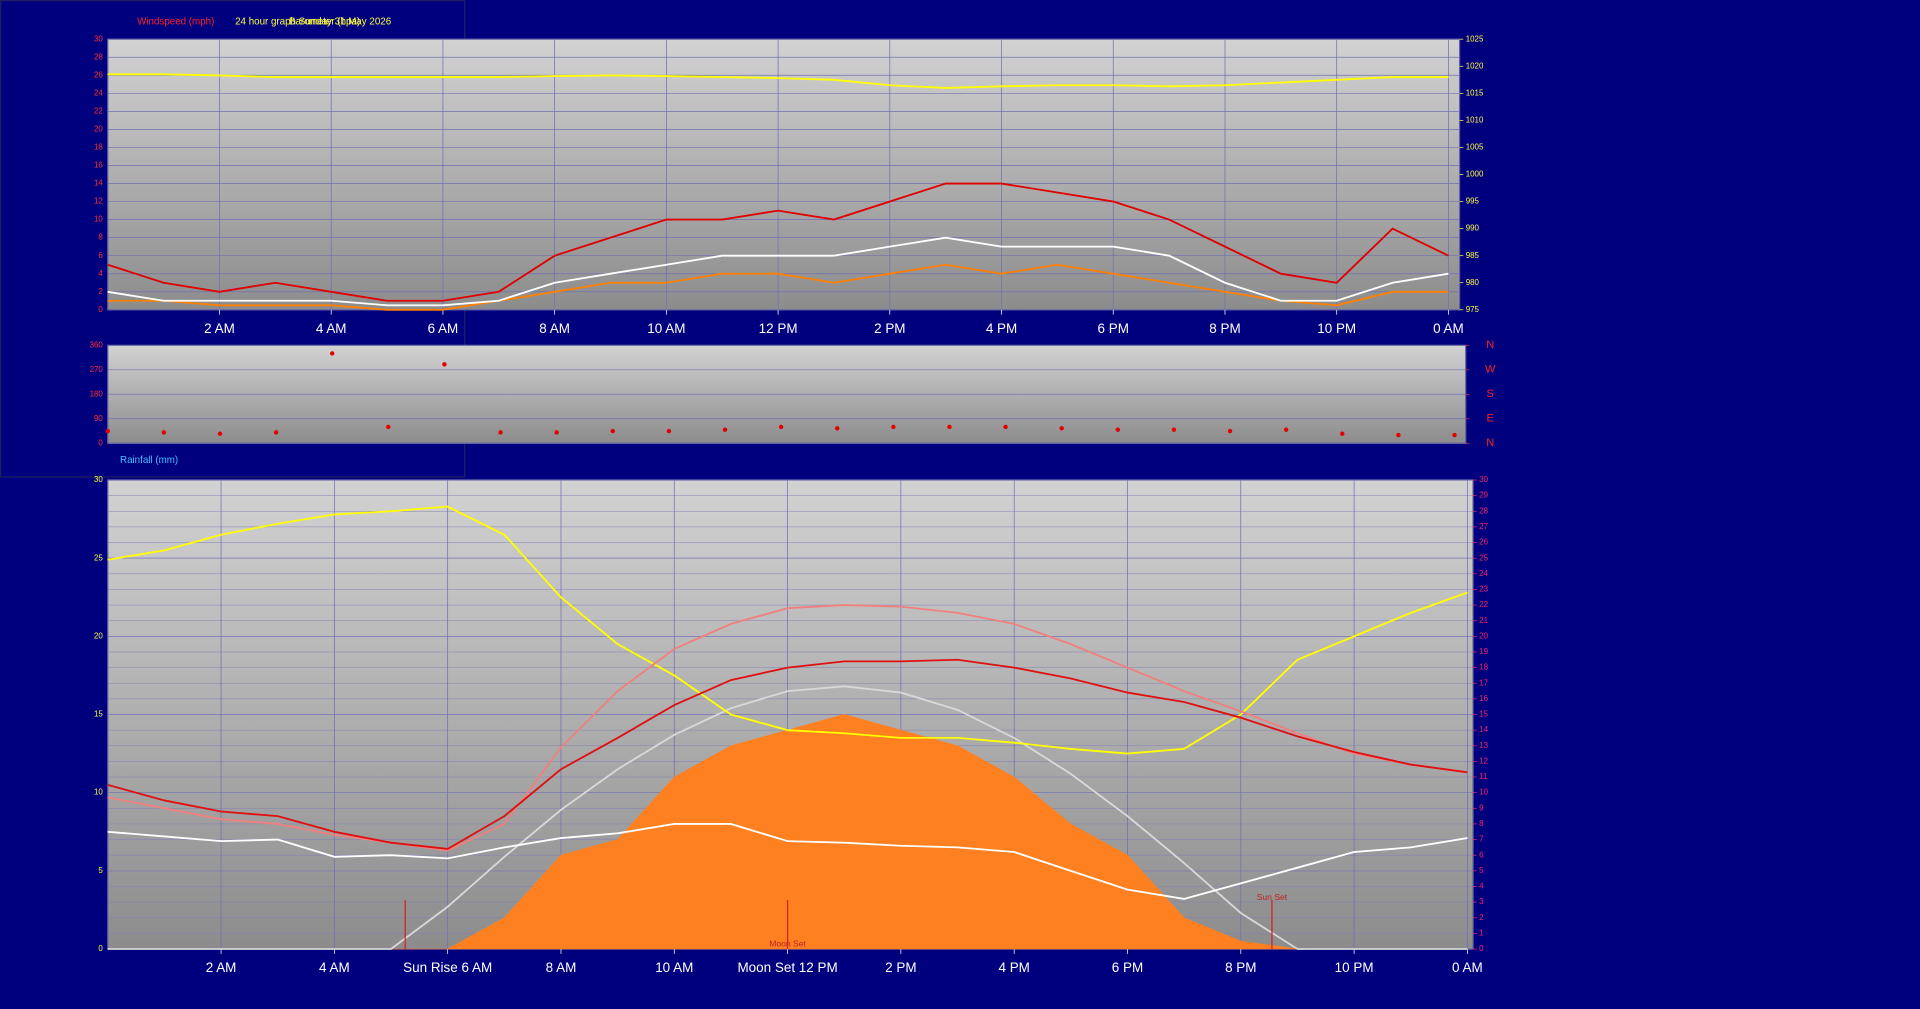 The height and width of the screenshot is (1009, 1920). I want to click on y2-tick-label: 1005, so click(1475, 147).